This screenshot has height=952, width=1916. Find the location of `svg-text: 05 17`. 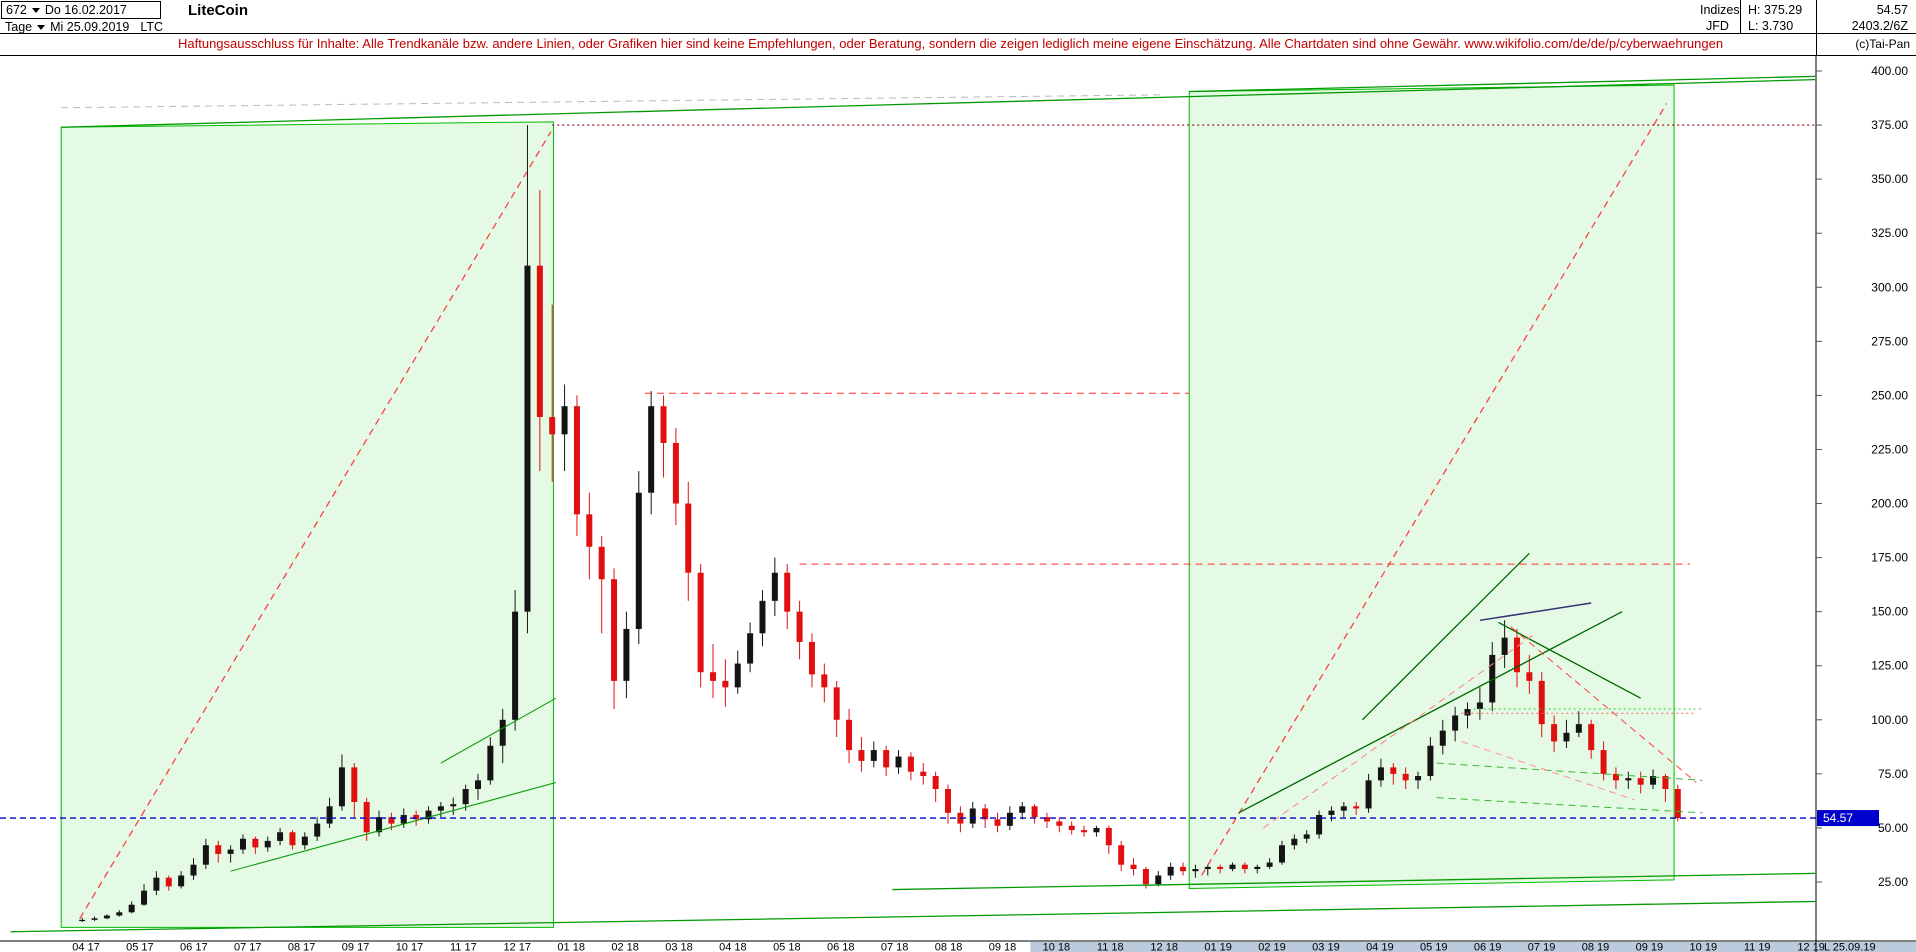

svg-text: 05 17 is located at coordinates (140, 947).